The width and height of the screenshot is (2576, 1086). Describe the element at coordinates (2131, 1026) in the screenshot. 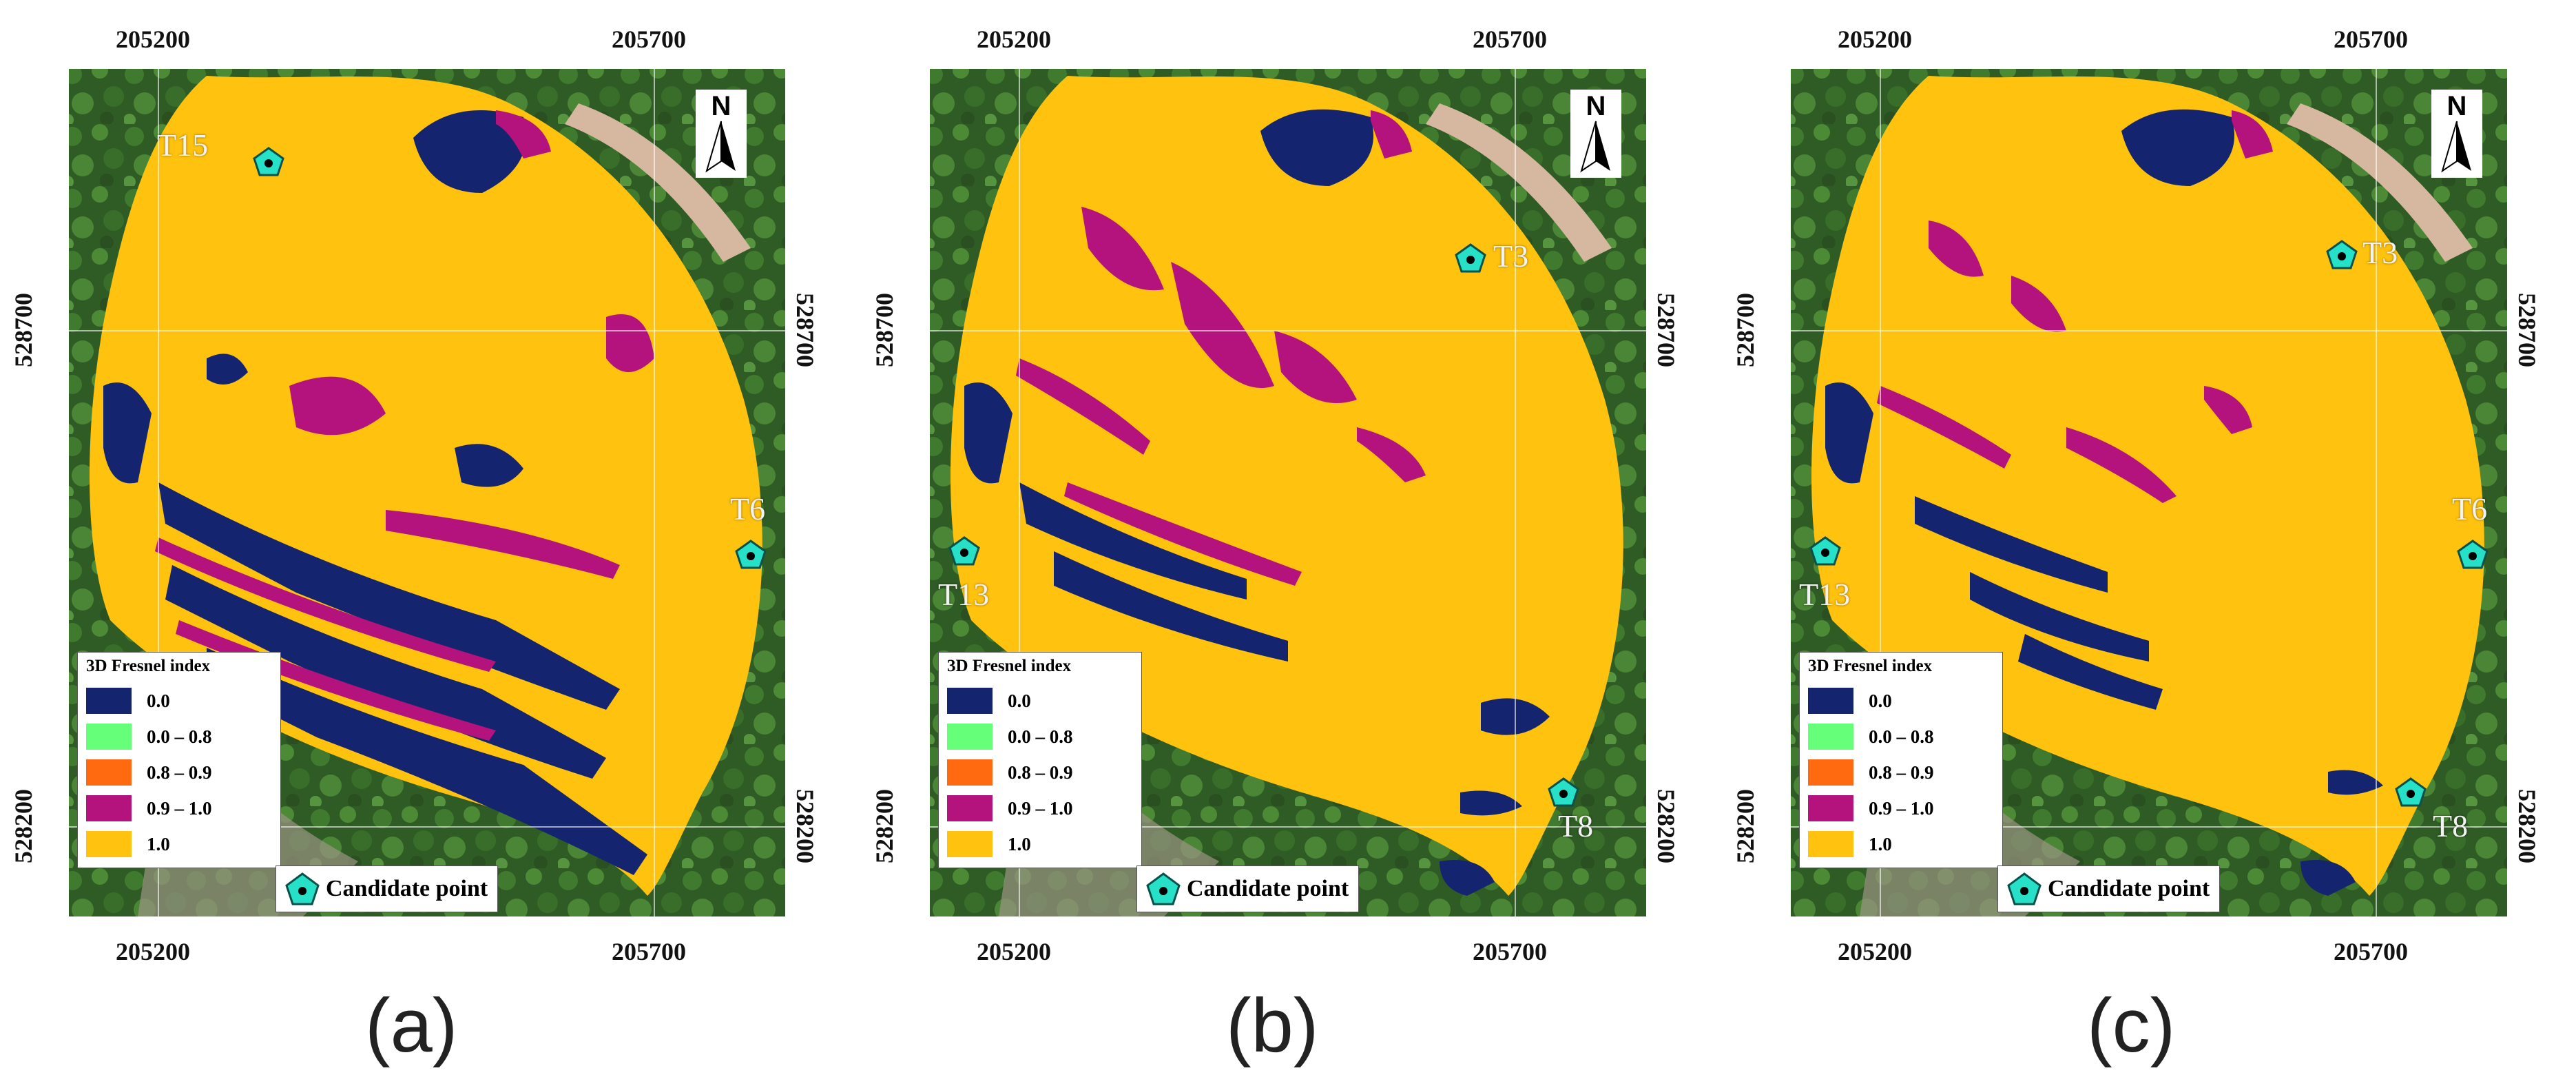

I see `panel-caption-c: (c)` at that location.